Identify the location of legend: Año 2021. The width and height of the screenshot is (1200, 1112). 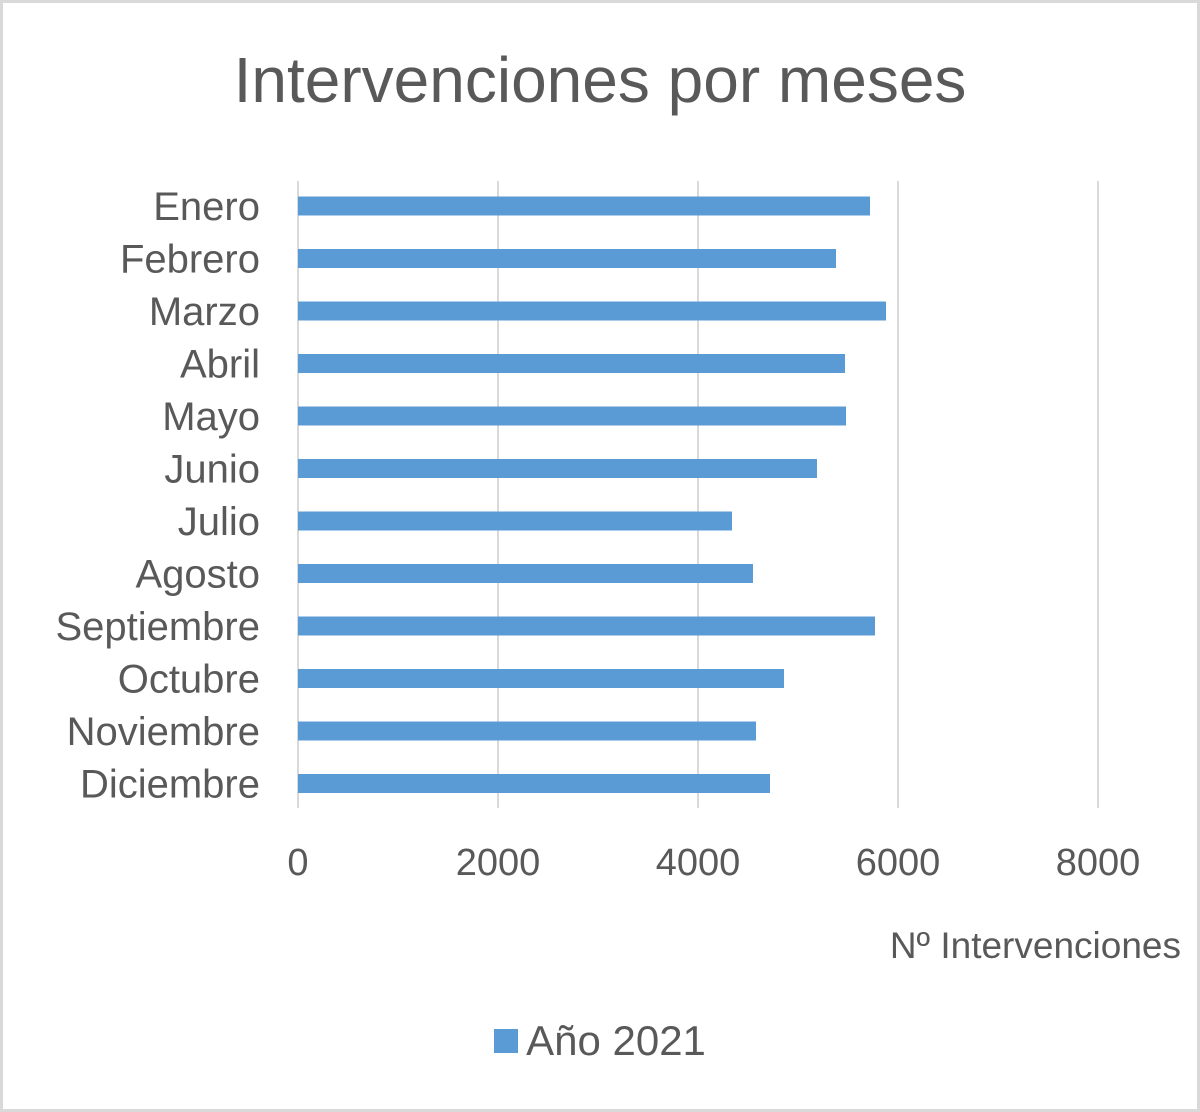
(600, 1041).